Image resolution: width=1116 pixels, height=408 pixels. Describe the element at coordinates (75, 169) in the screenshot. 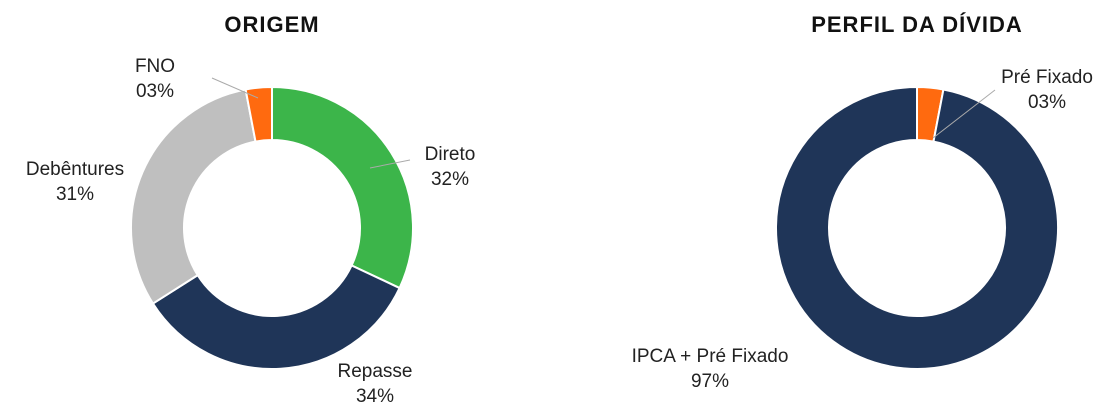

I see `slice-label: Debêntures` at that location.